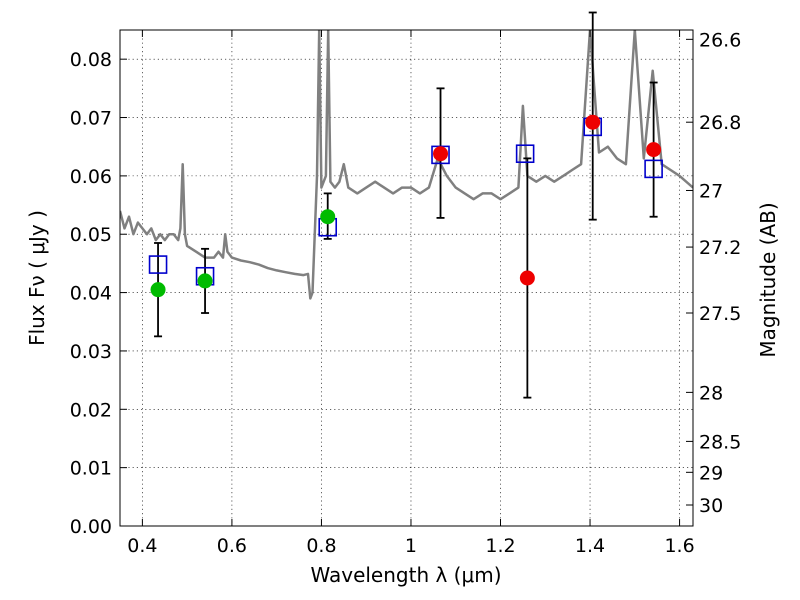 The height and width of the screenshot is (600, 800). What do you see at coordinates (91, 527) in the screenshot?
I see `y-tick-label: 0.00` at bounding box center [91, 527].